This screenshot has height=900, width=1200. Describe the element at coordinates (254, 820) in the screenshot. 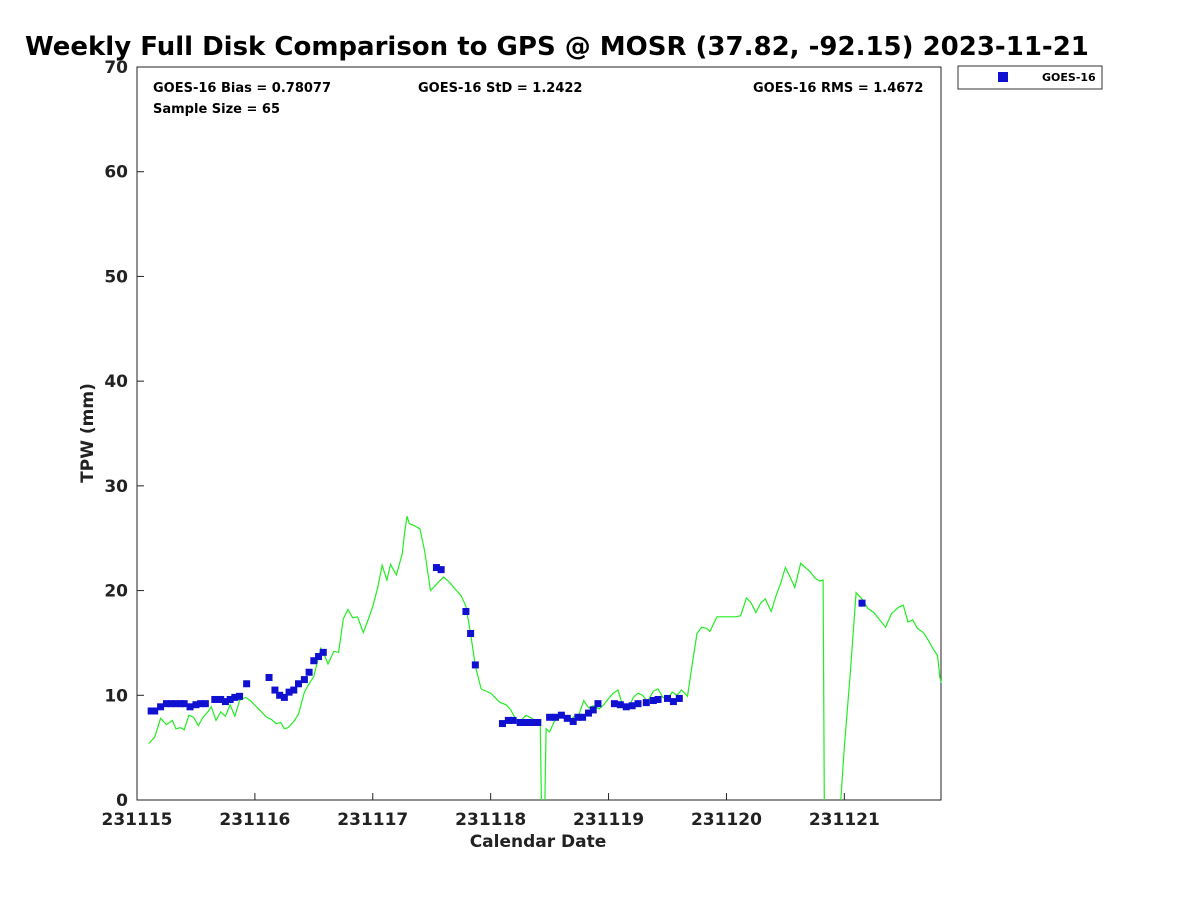

I see `x-tick-label: 231116` at that location.